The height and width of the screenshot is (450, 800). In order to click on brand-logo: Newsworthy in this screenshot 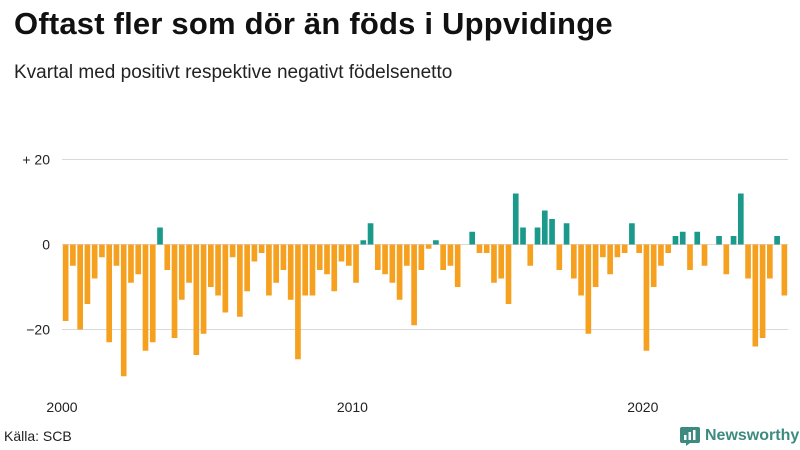, I will do `click(739, 436)`.